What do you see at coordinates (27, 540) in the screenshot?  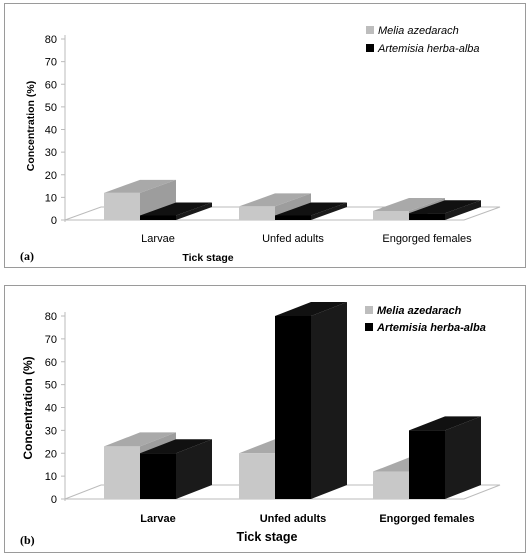 I see `panel-label: (b)` at bounding box center [27, 540].